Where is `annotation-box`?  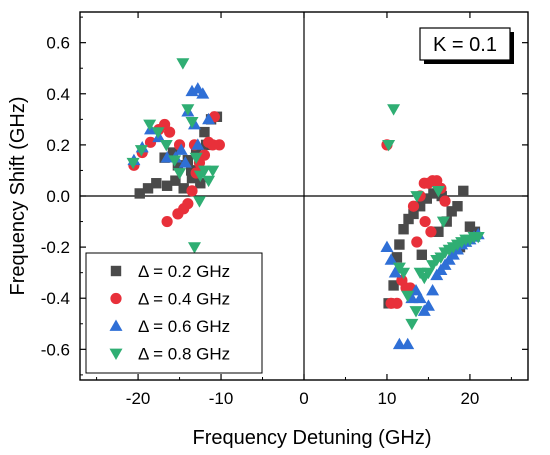
annotation-box is located at coordinates (465, 44).